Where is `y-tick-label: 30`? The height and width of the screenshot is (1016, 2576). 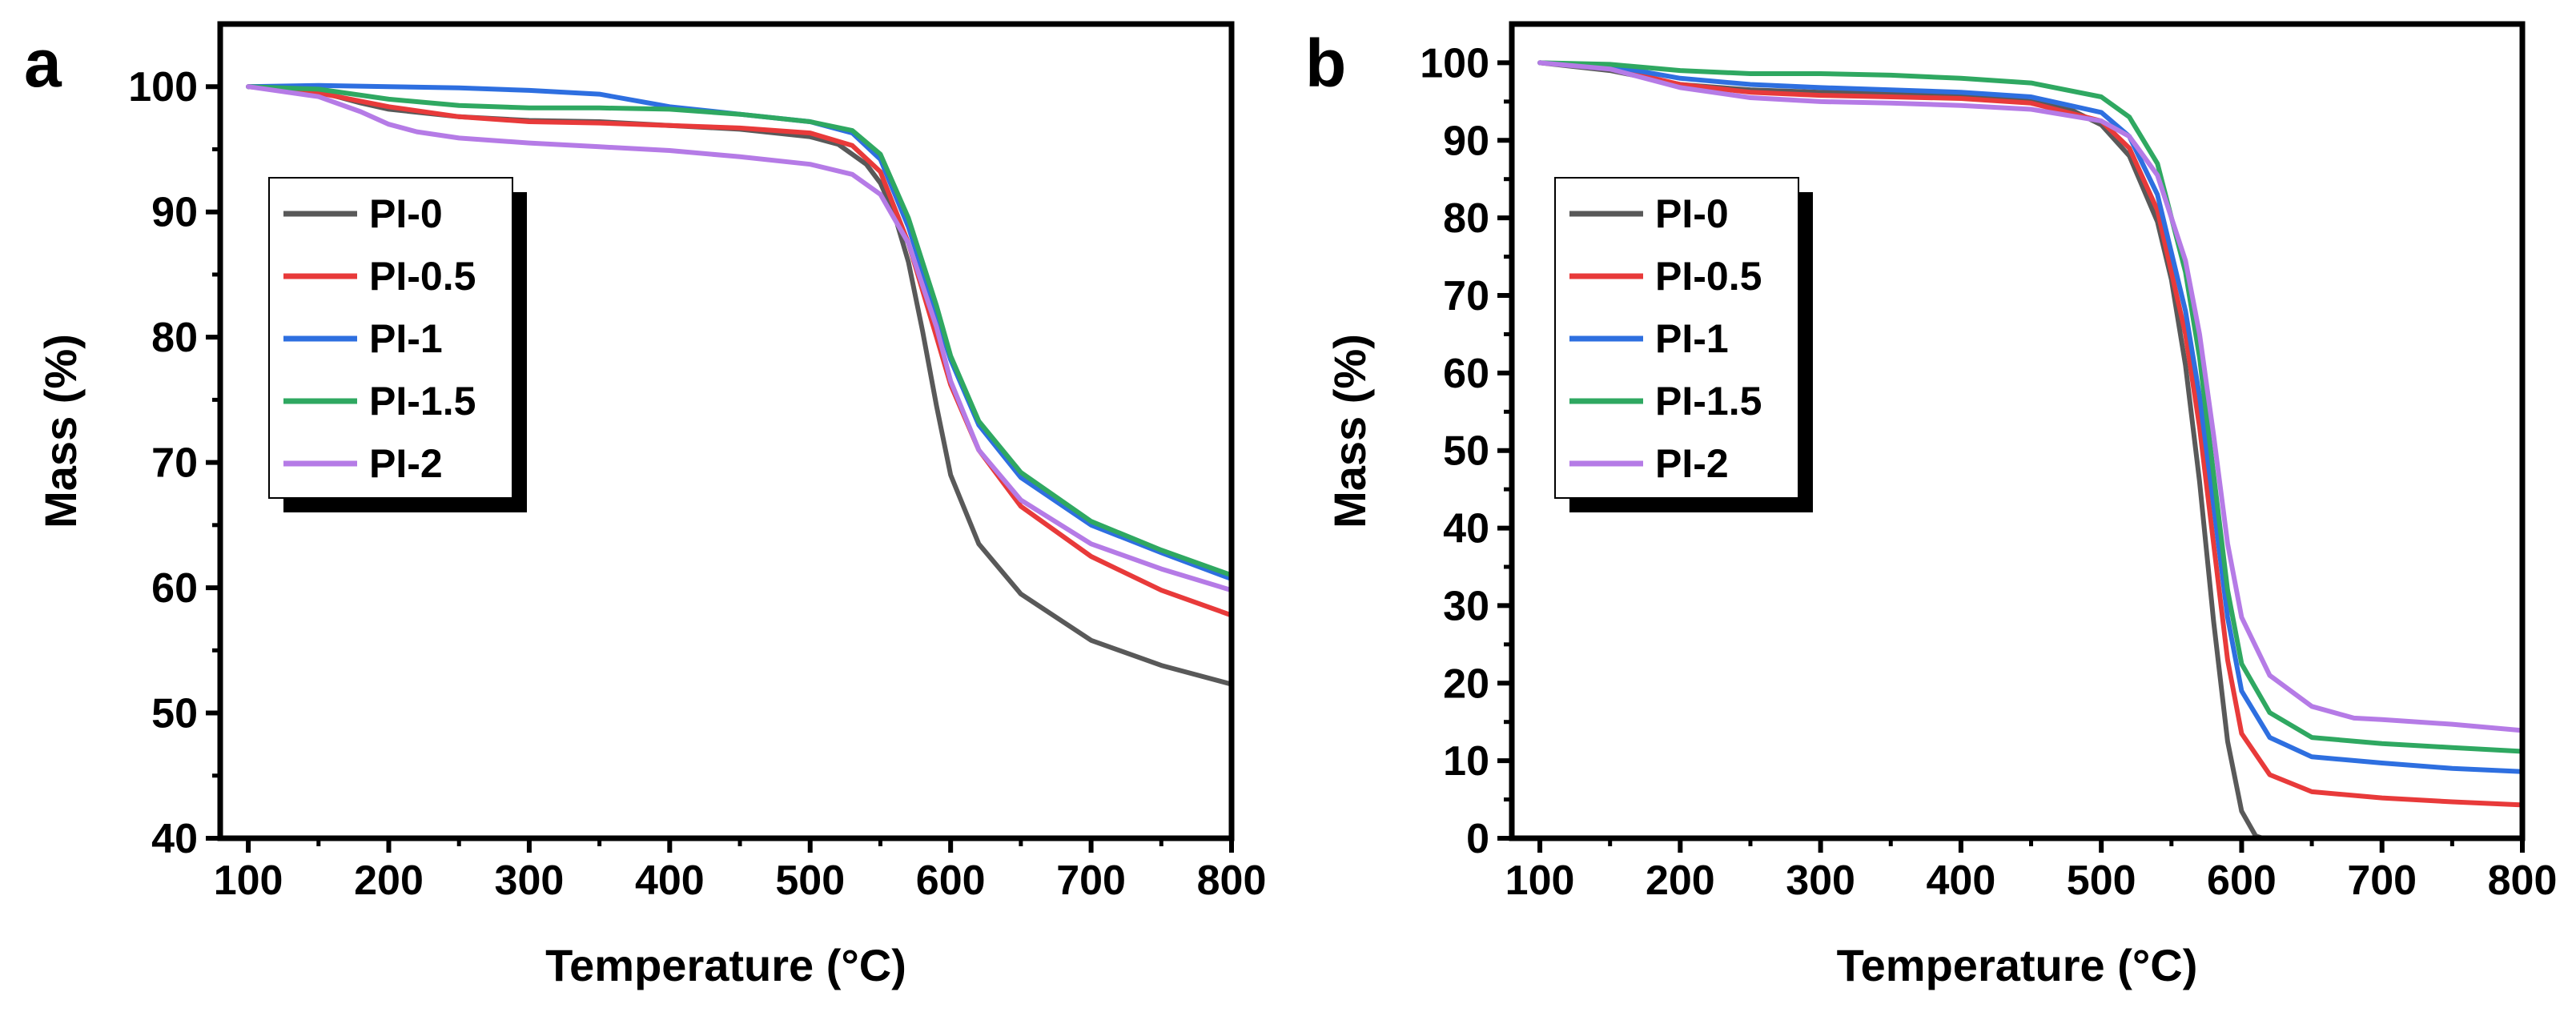 y-tick-label: 30 is located at coordinates (1466, 606).